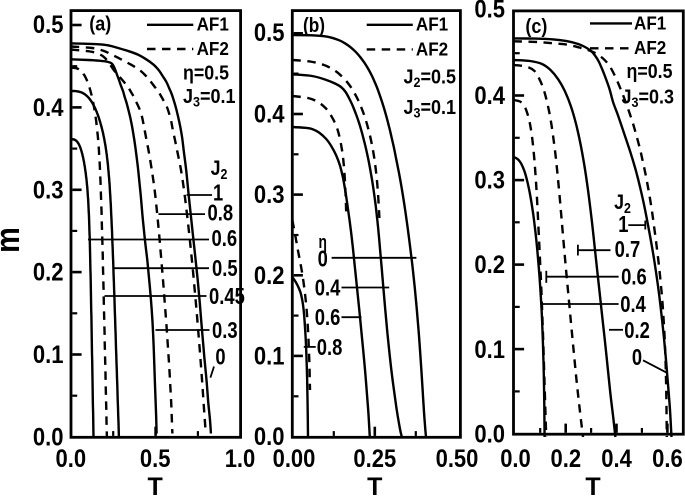 Image resolution: width=685 pixels, height=497 pixels. I want to click on svg-text: =0.3, so click(657, 98).